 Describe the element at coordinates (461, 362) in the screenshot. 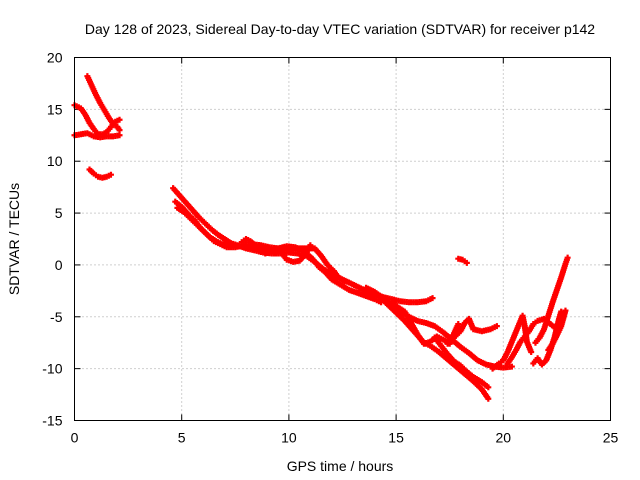

I see `series-late-d` at that location.